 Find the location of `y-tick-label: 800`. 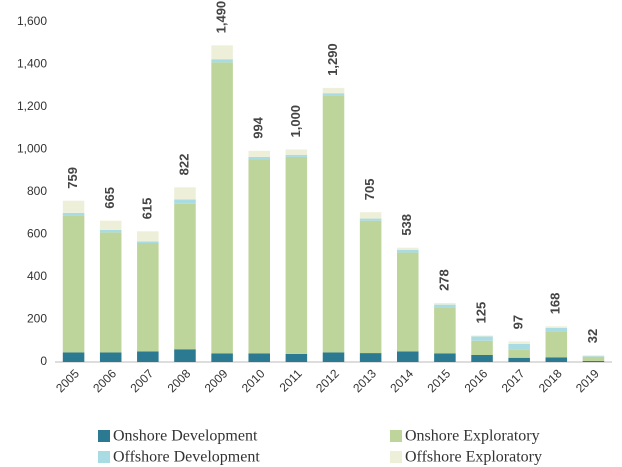

y-tick-label: 800 is located at coordinates (37, 191).